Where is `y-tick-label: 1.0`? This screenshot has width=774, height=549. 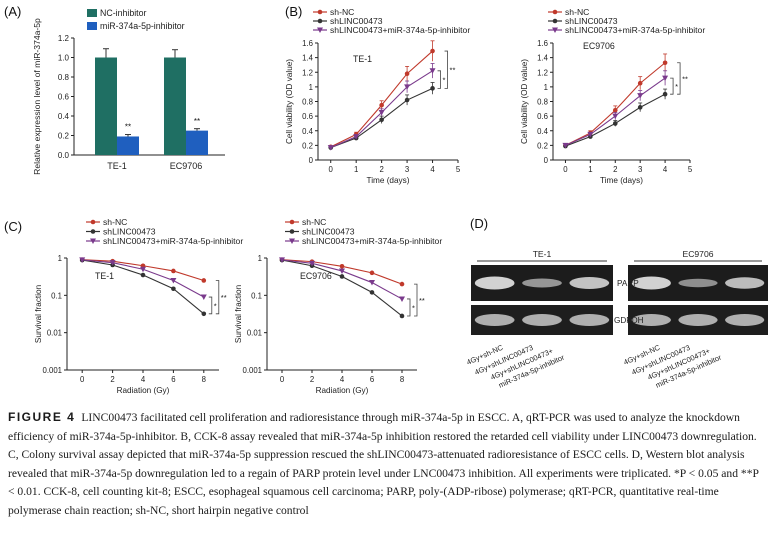
y-tick-label: 1.0 is located at coordinates (64, 58).